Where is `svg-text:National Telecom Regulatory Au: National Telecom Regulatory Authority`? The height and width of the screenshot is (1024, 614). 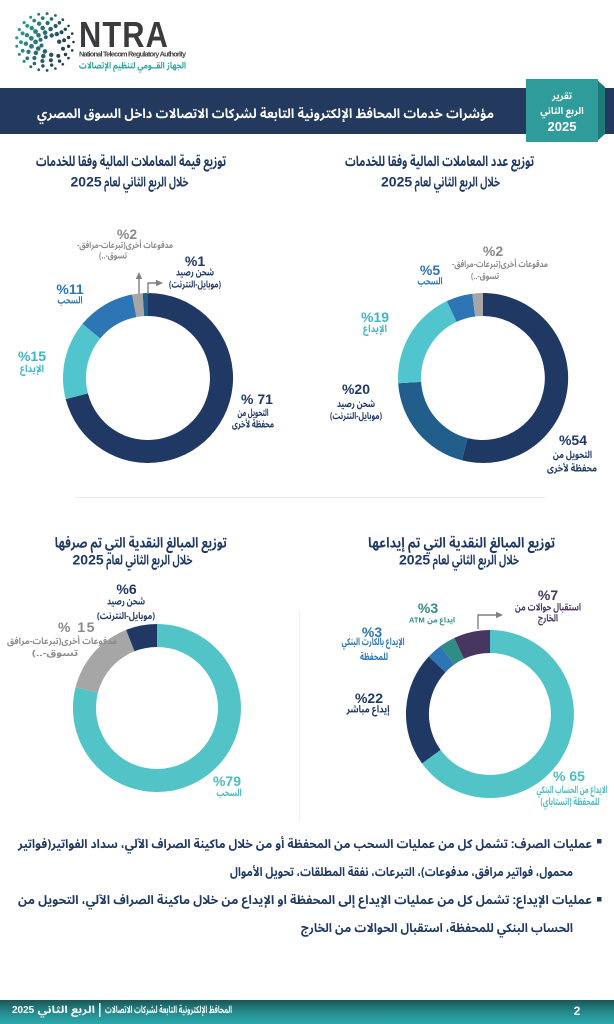 svg-text:National Telecom Regulatory Au: National Telecom Regulatory Authority is located at coordinates (133, 54).